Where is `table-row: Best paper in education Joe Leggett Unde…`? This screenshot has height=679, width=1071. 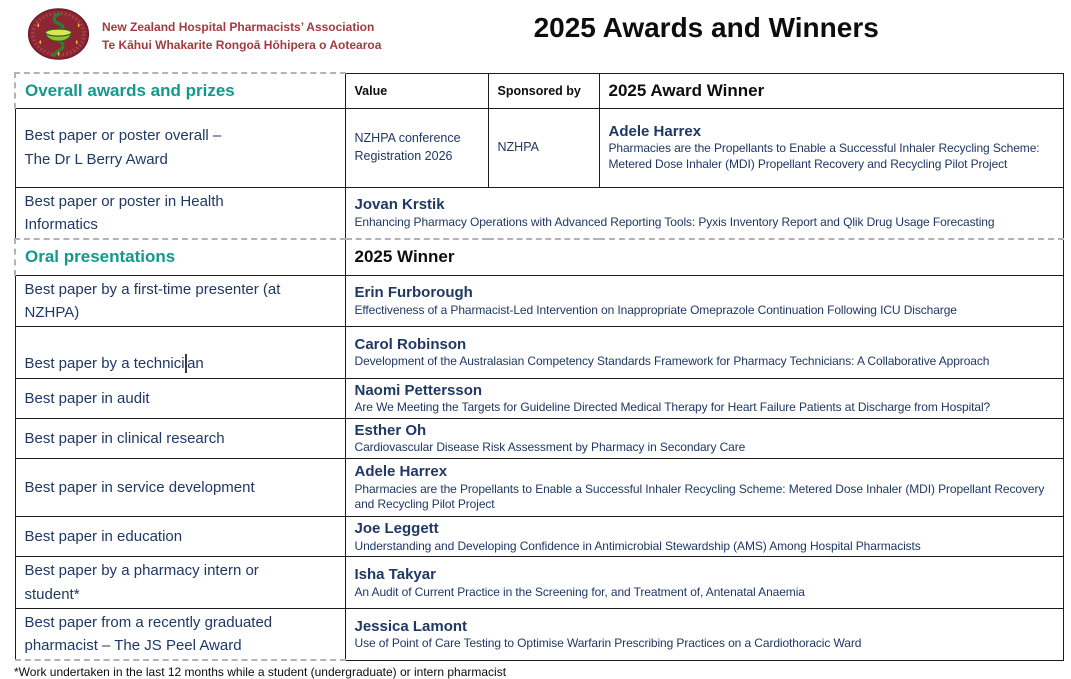 table-row: Best paper in education Joe Leggett Unde… is located at coordinates (539, 537).